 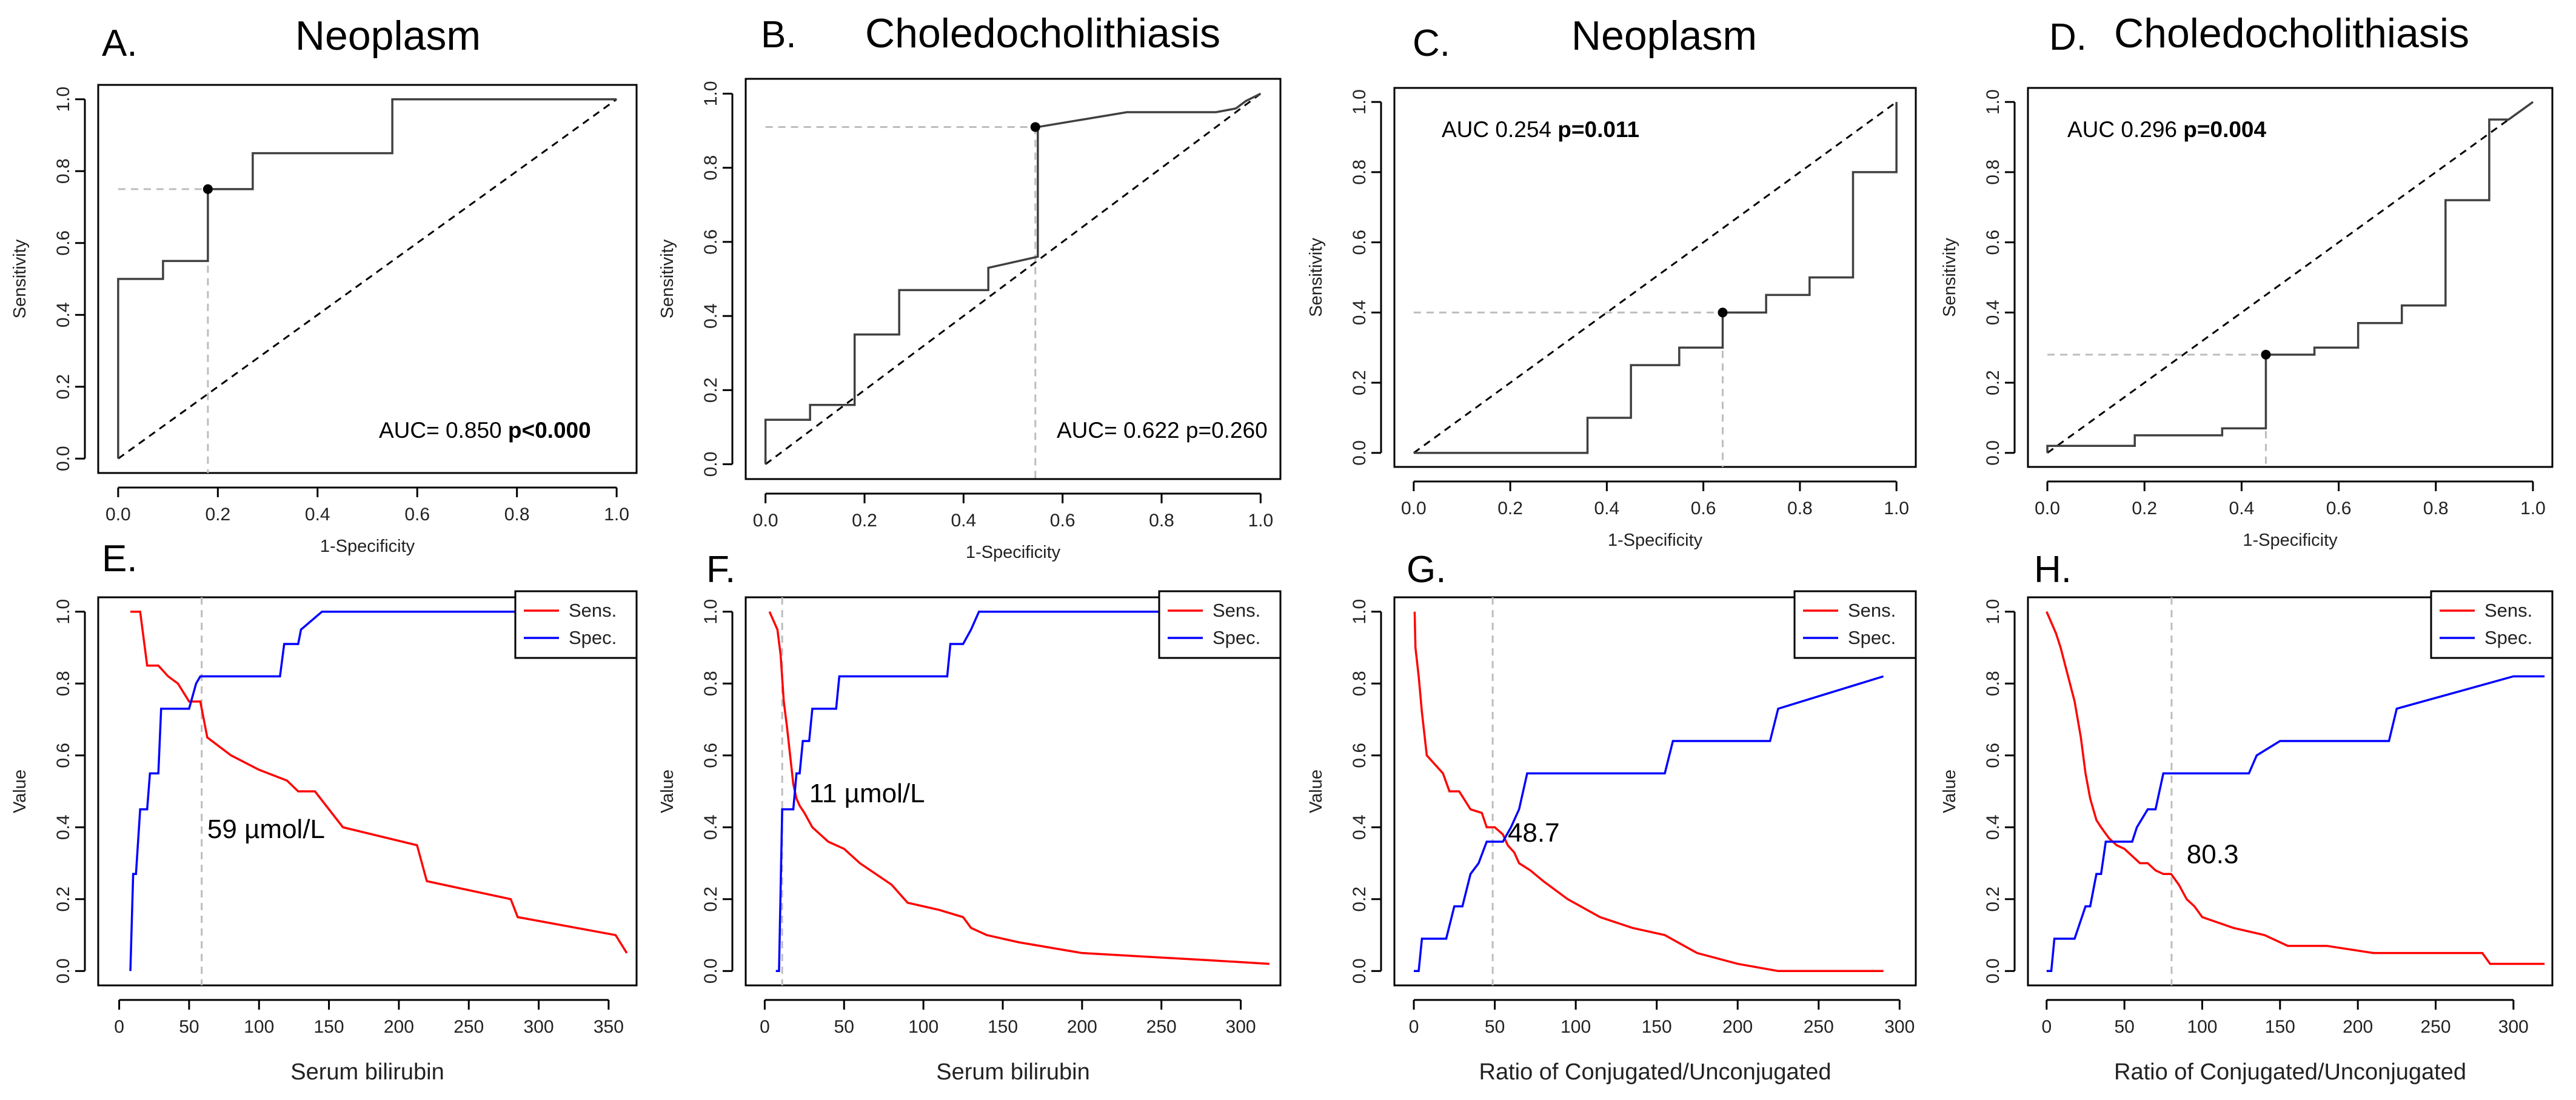 I want to click on auc-annotation: AUC 0.296 p=0.004, so click(x=2167, y=129).